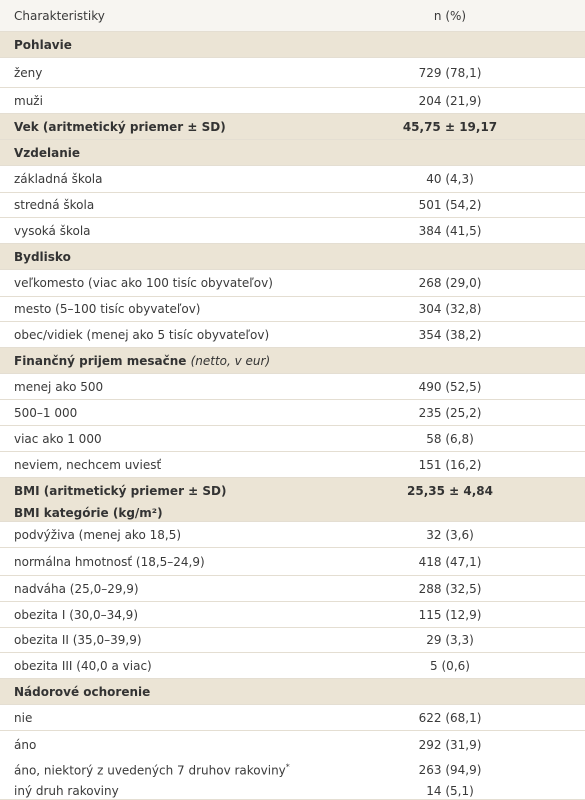 The image size is (585, 800). What do you see at coordinates (292, 666) in the screenshot?
I see `item-row: obezita III (40,0 a viac) 5 (0,6)` at bounding box center [292, 666].